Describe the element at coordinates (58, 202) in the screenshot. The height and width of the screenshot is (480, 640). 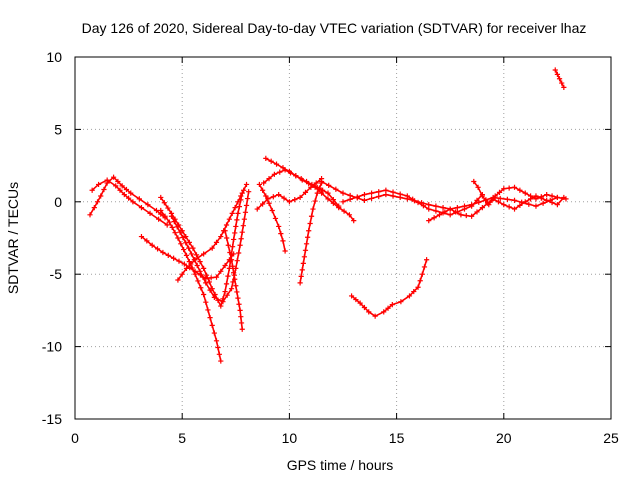
I see `y-tick-label: 0` at that location.